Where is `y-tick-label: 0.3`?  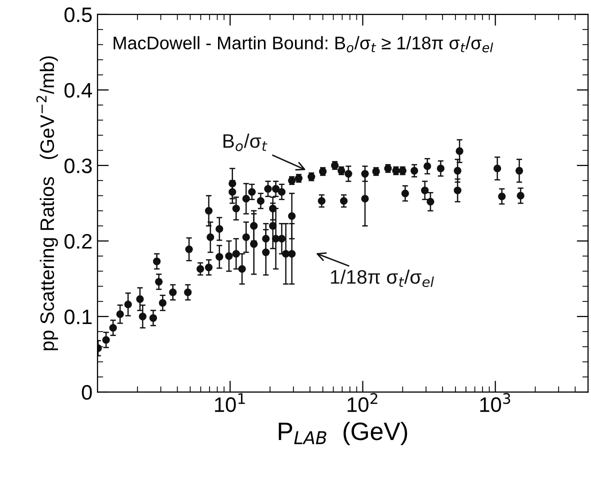
y-tick-label: 0.3 is located at coordinates (78, 166).